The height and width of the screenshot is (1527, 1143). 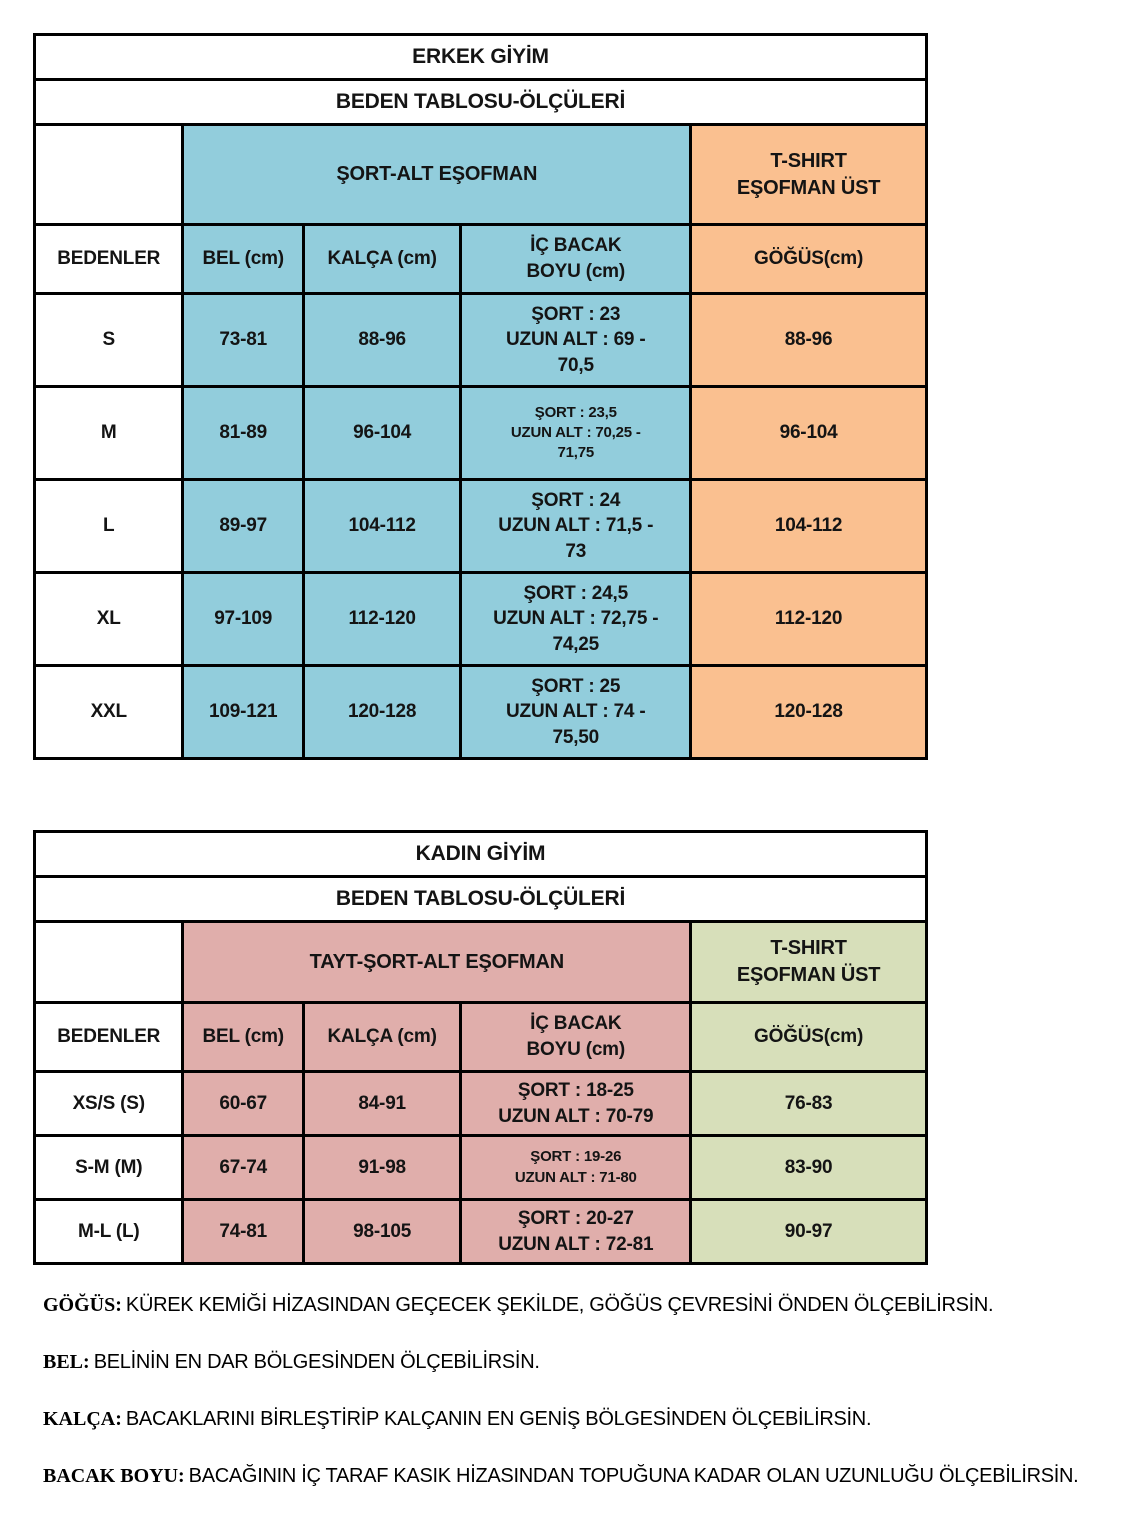 I want to click on waist-cell: 81-89, so click(x=243, y=433).